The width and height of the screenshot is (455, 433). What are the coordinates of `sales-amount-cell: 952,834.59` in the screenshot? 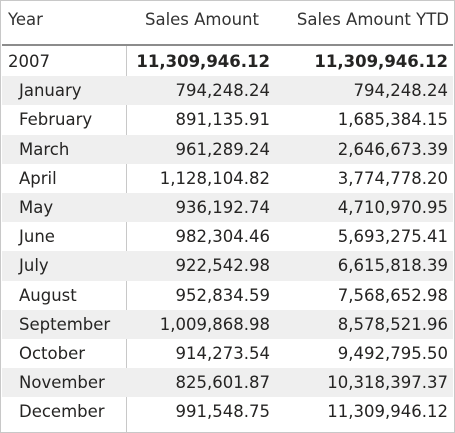 It's located at (222, 295).